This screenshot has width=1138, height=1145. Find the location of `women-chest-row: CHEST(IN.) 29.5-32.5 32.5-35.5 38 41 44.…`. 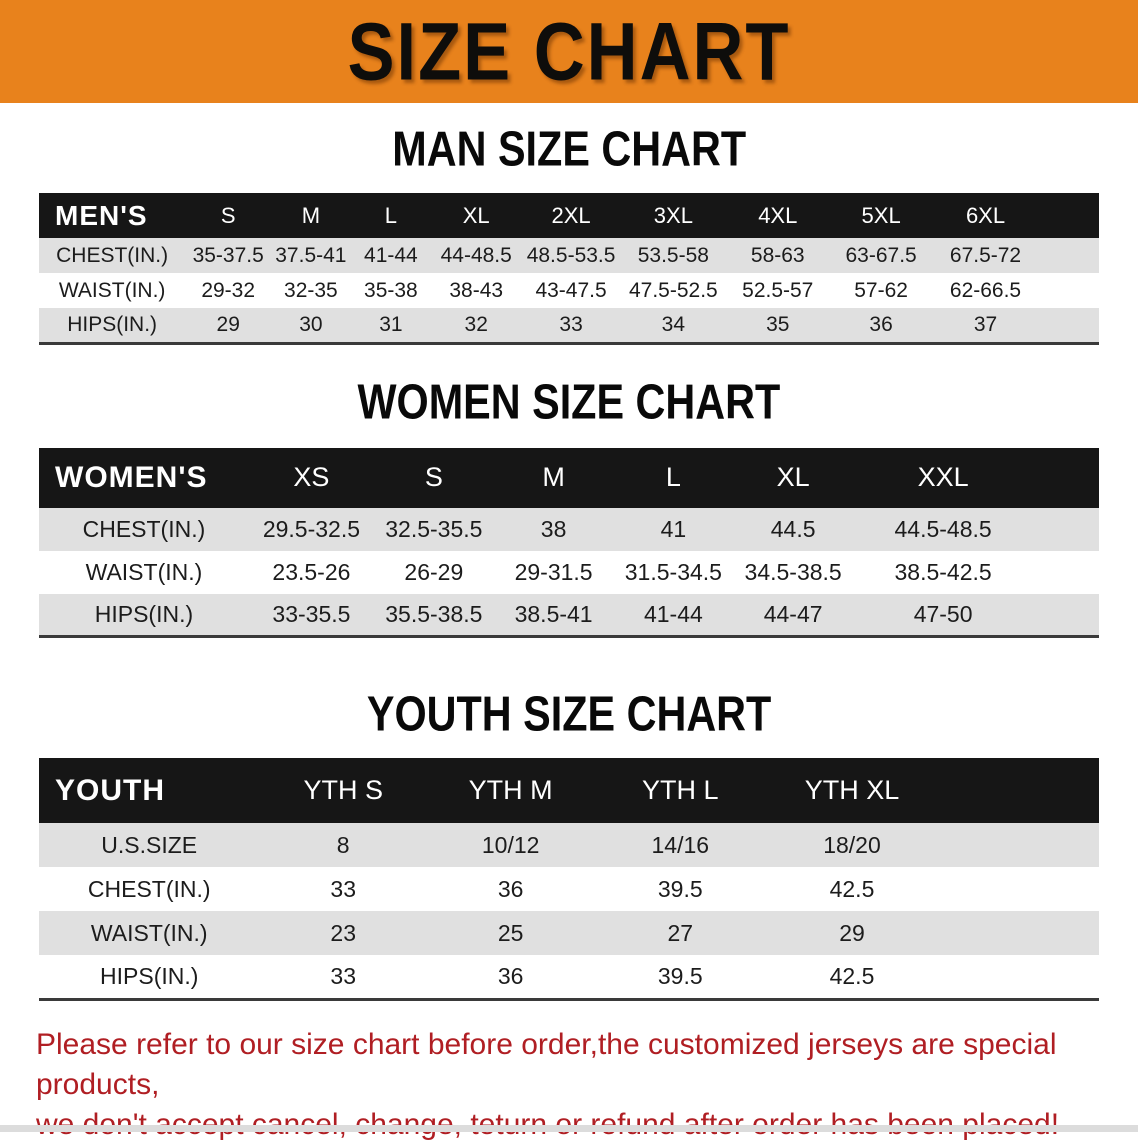

women-chest-row: CHEST(IN.) 29.5-32.5 32.5-35.5 38 41 44.… is located at coordinates (569, 529).